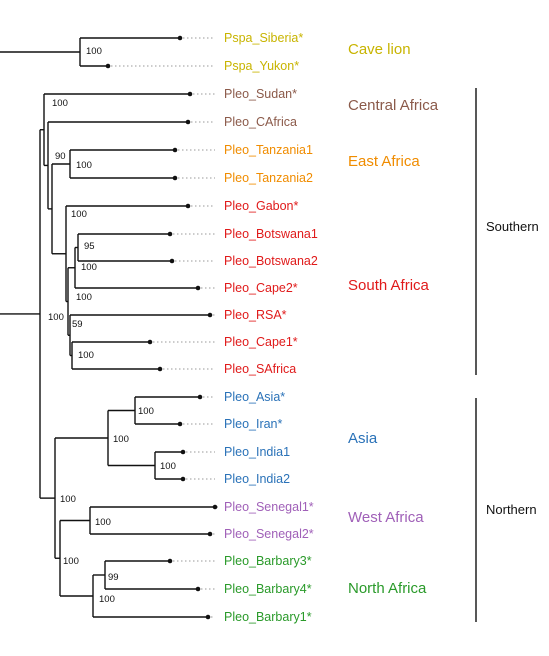 The width and height of the screenshot is (549, 656). Describe the element at coordinates (387, 588) in the screenshot. I see `group-label: North Africa` at that location.